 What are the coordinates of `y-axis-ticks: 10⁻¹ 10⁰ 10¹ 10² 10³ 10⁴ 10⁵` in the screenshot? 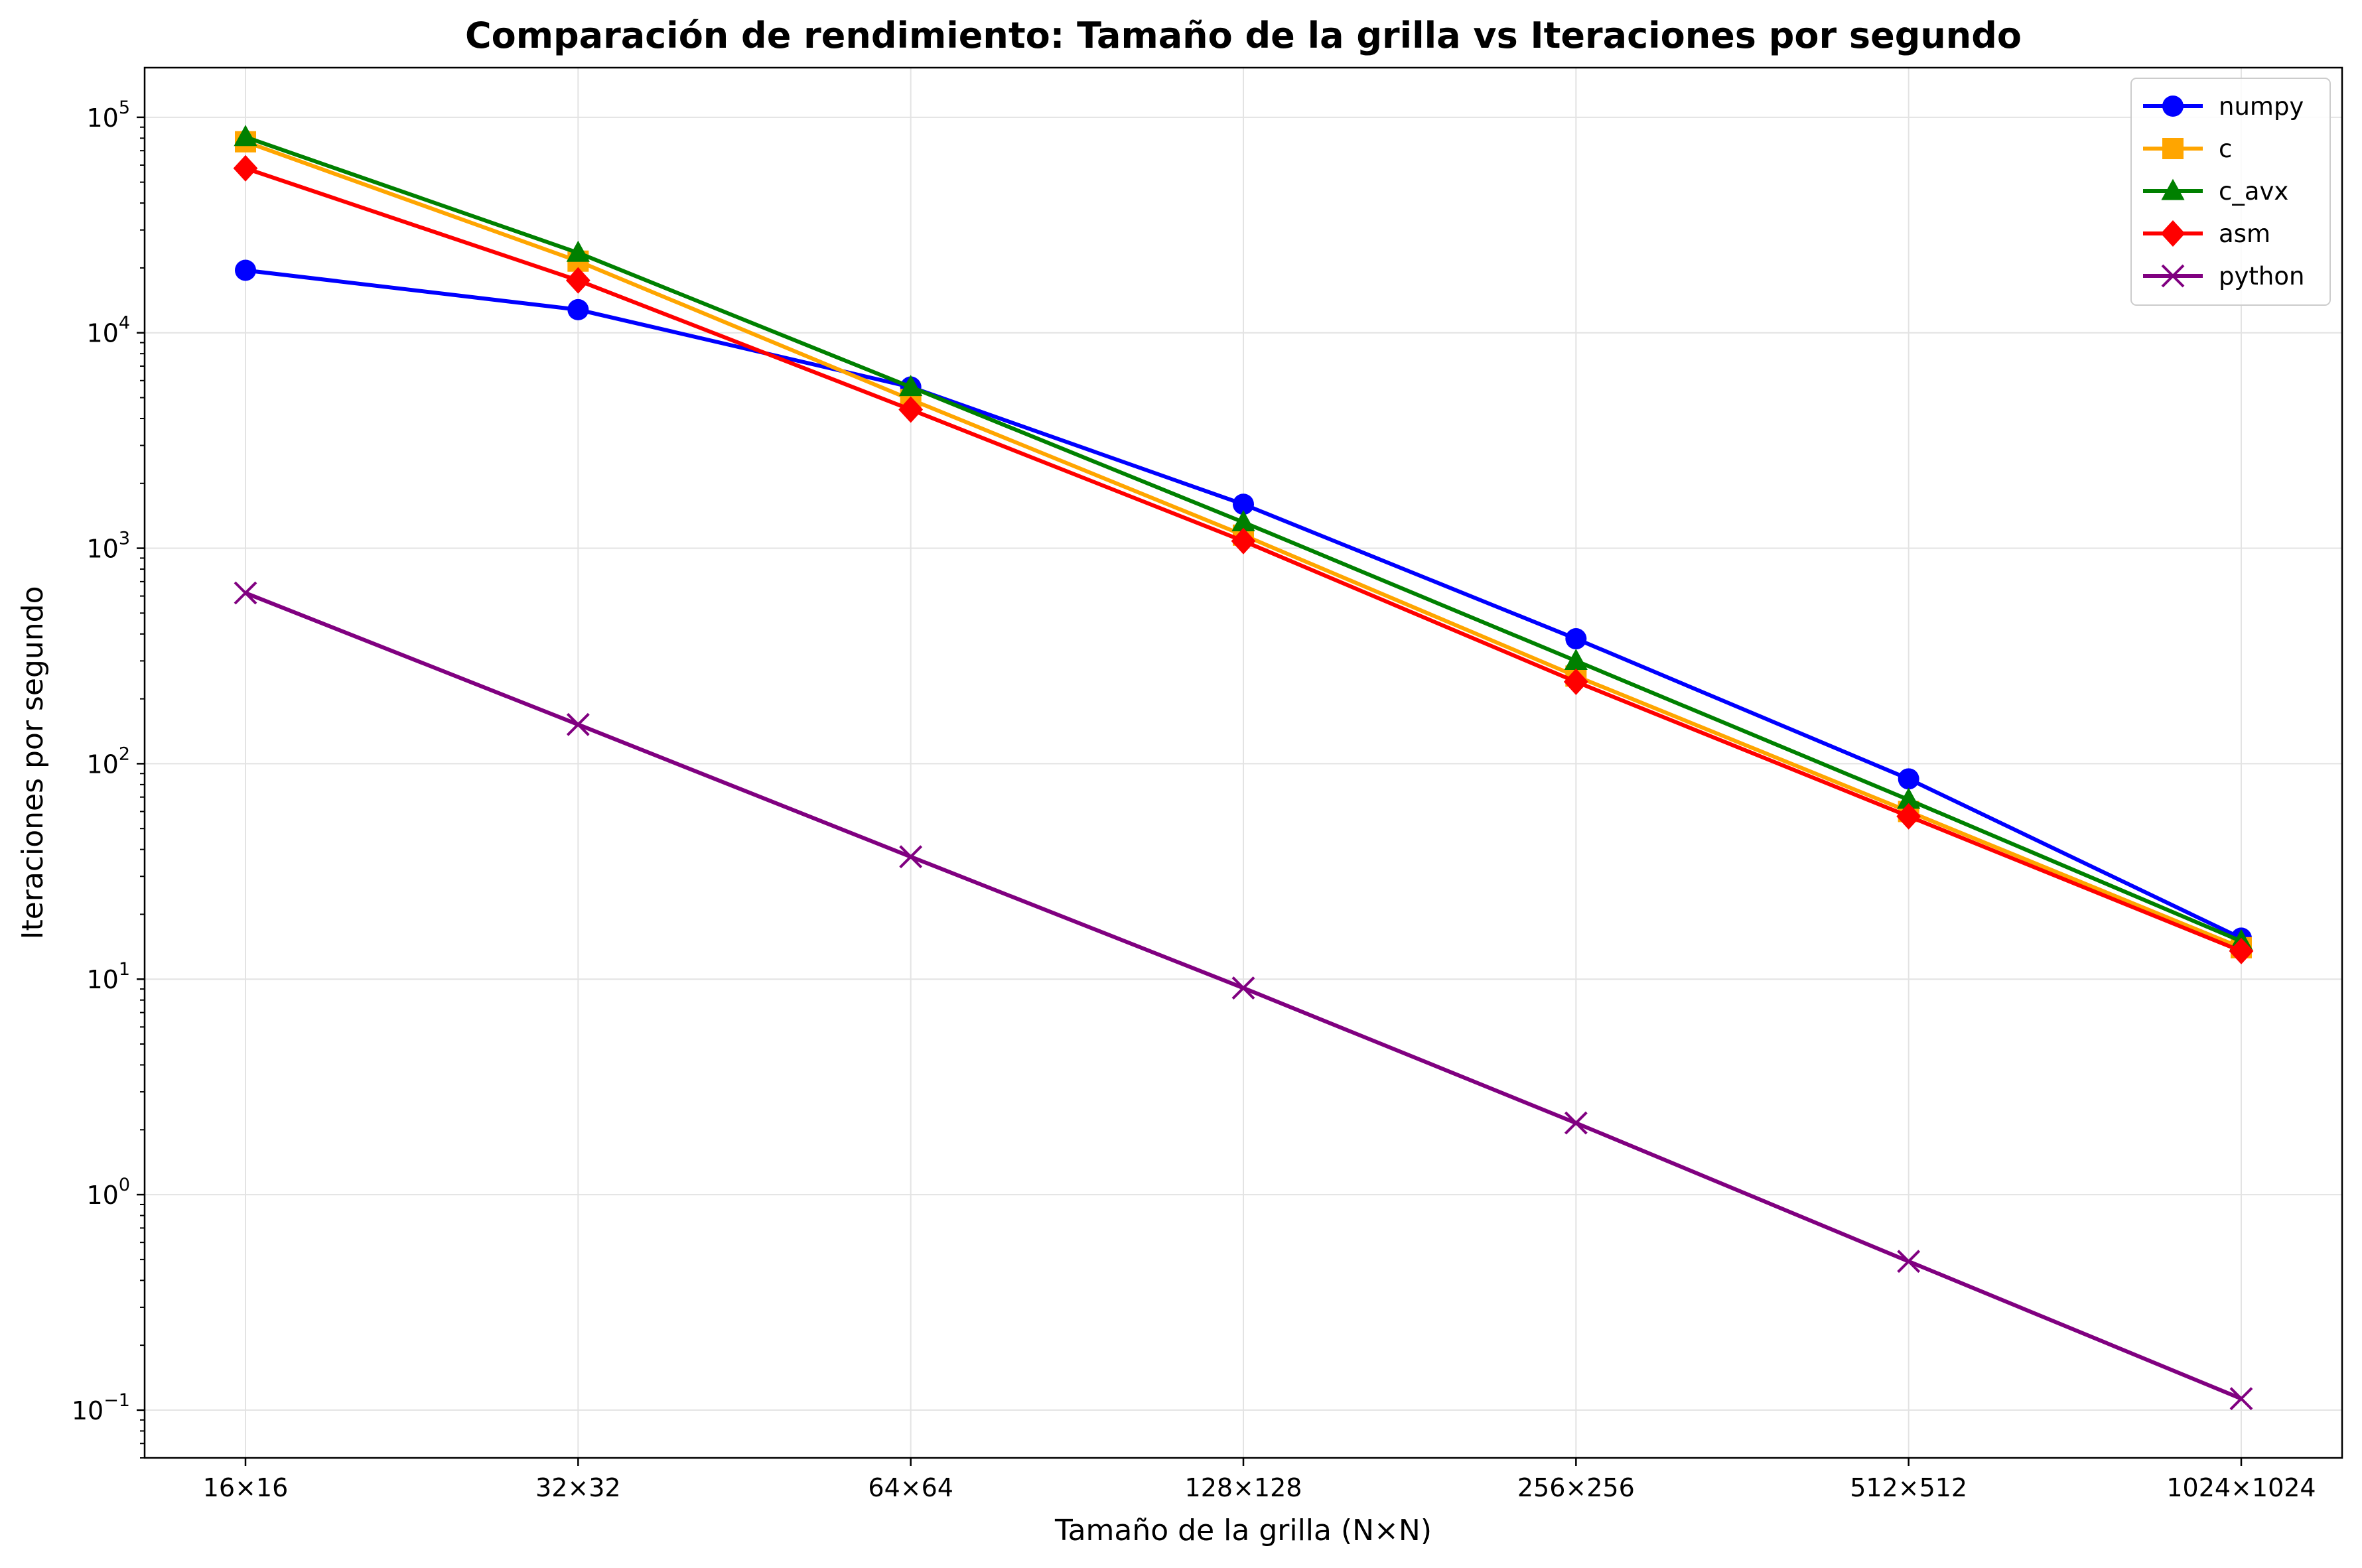 It's located at (108, 778).